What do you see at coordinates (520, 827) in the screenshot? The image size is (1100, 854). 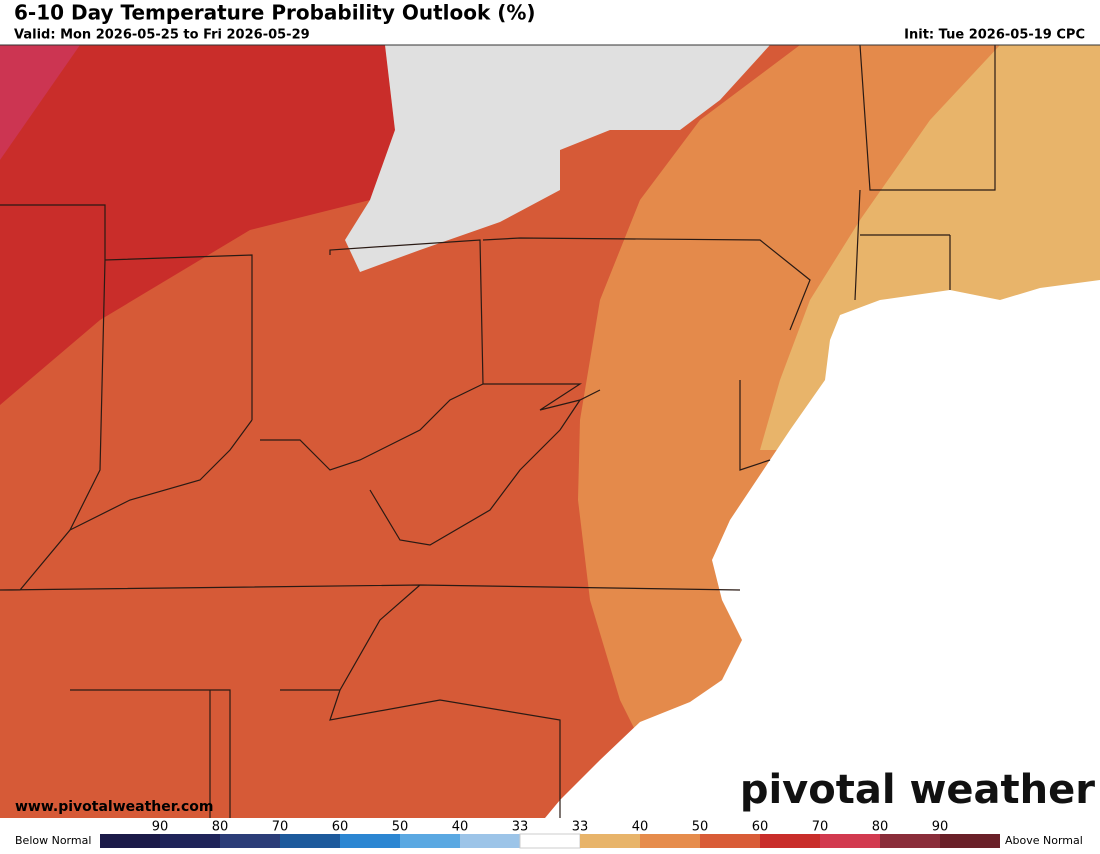 I see `below-tick-label: 33` at bounding box center [520, 827].